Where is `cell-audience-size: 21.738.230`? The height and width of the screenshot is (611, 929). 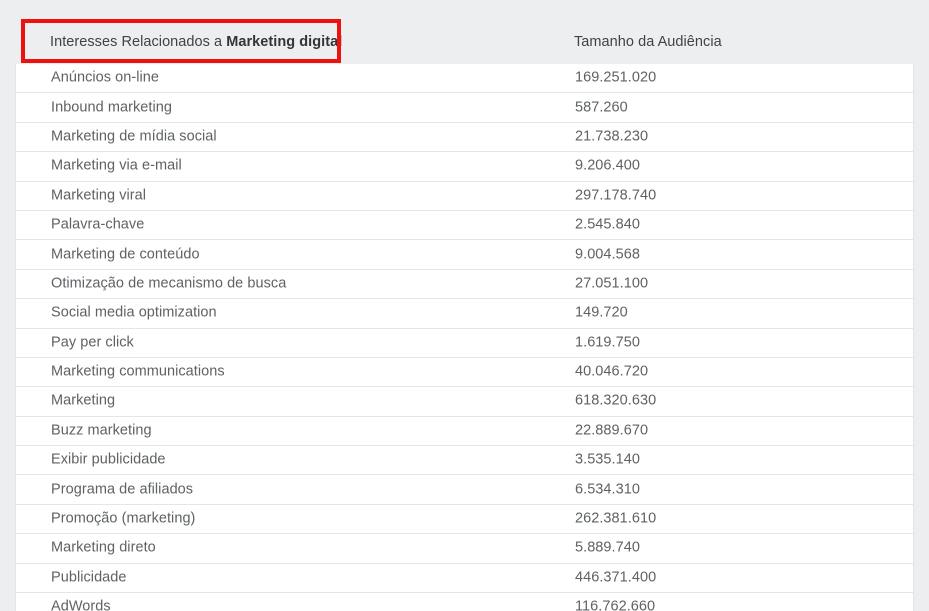
cell-audience-size: 21.738.230 is located at coordinates (612, 136).